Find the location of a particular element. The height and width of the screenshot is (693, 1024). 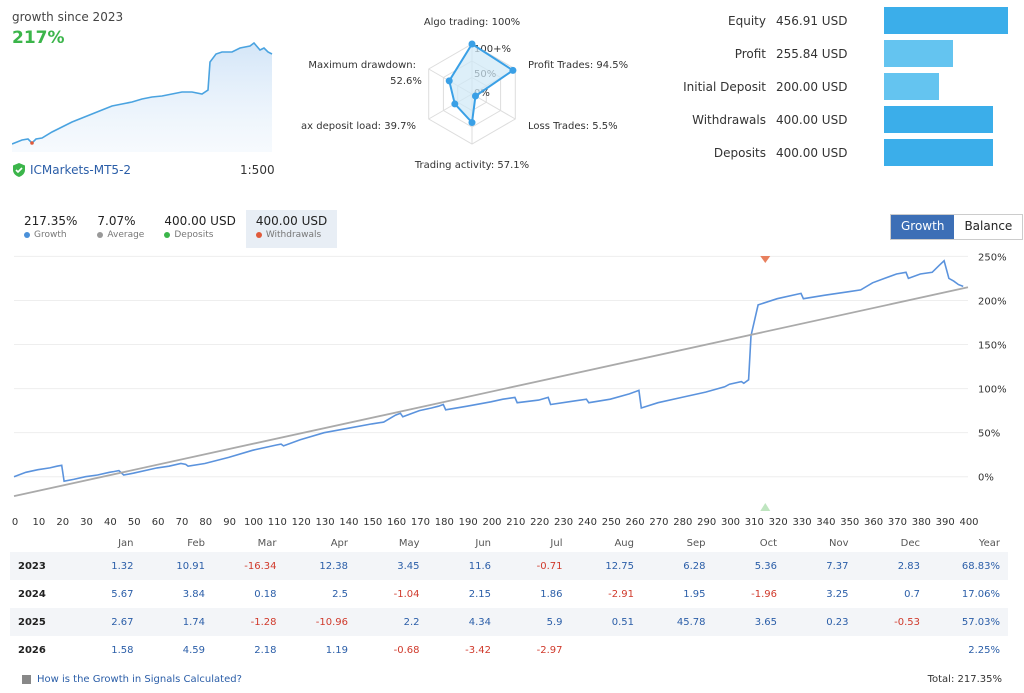

radar-axis-label: Profit Trades: 94.5% is located at coordinates (578, 65).